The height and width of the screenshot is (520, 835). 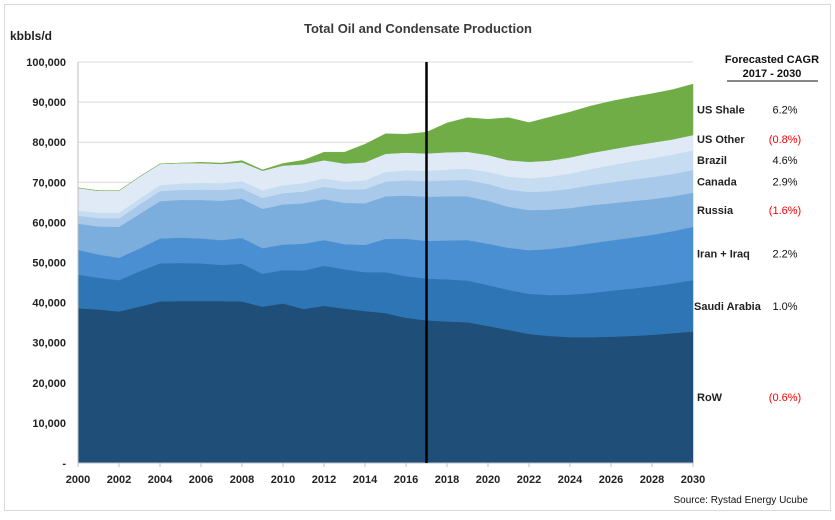 What do you see at coordinates (242, 480) in the screenshot?
I see `x-tick-label: 2008` at bounding box center [242, 480].